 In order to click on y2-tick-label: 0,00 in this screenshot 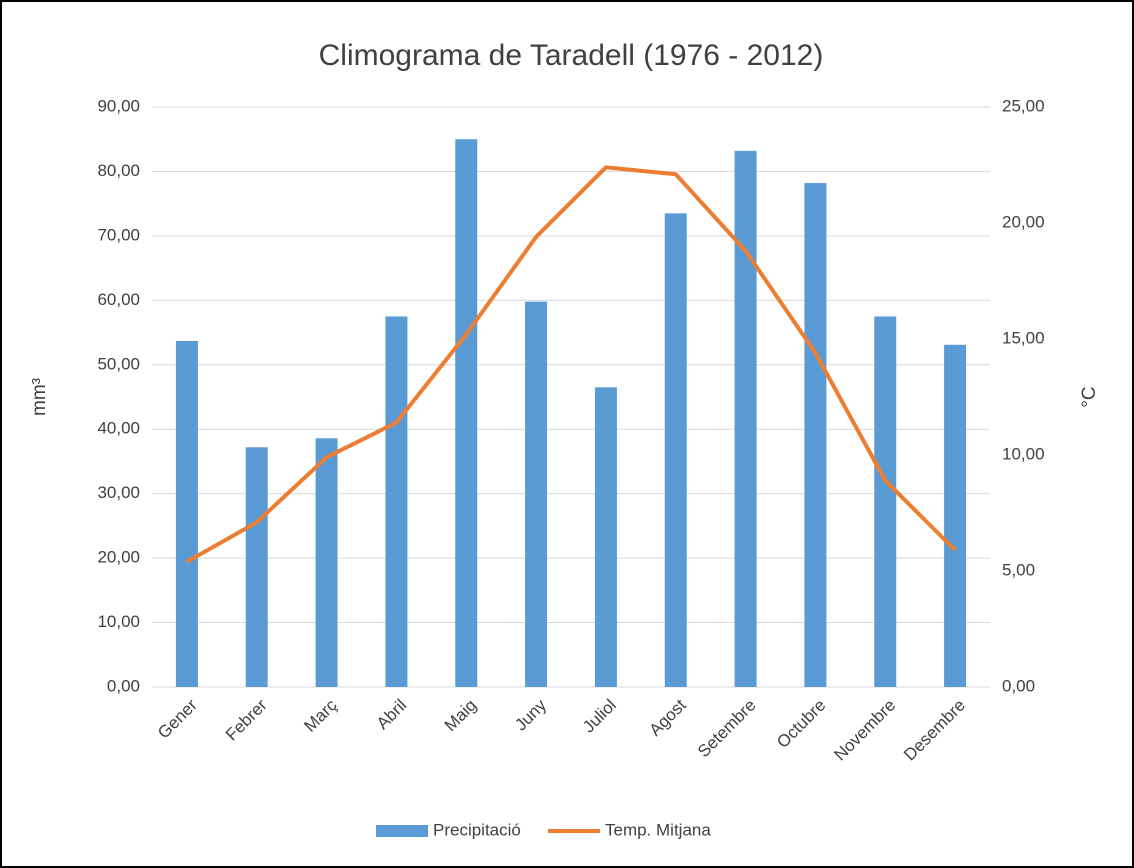, I will do `click(1018, 685)`.